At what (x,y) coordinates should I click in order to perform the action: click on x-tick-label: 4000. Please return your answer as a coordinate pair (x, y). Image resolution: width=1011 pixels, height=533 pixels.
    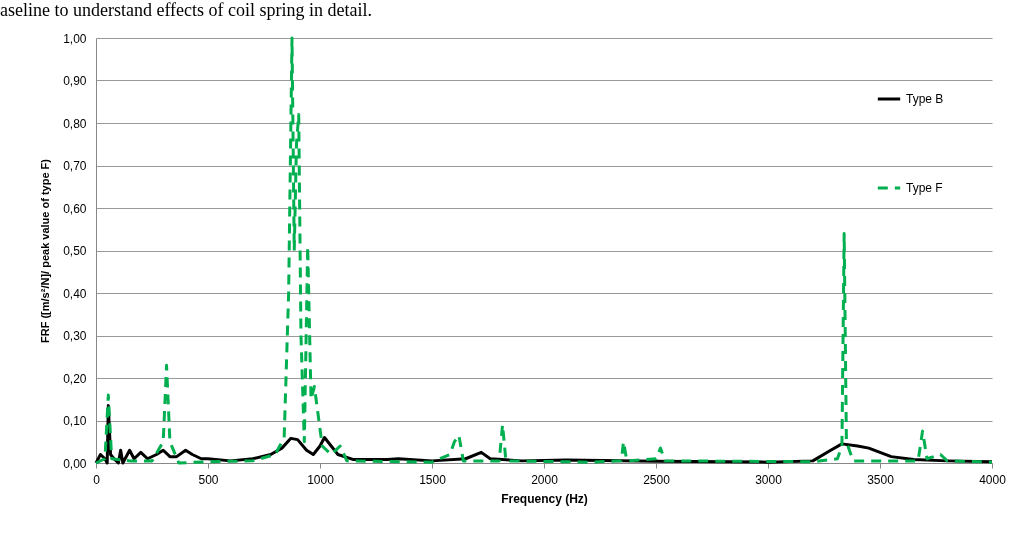
    Looking at the image, I should click on (993, 479).